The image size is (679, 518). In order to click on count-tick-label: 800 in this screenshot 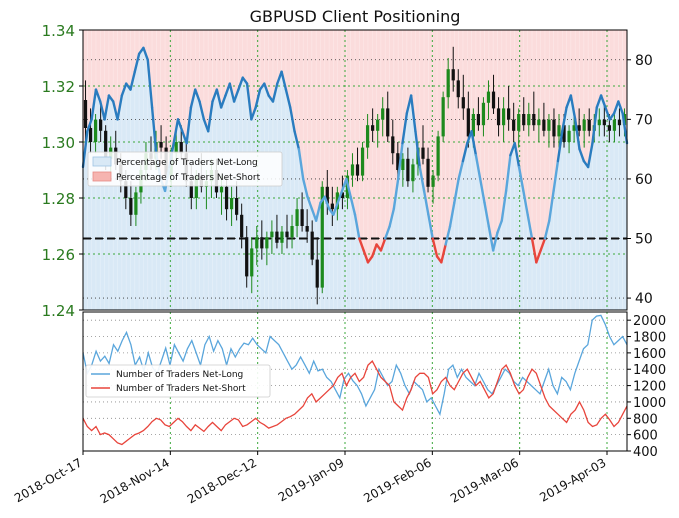, I will do `click(645, 419)`.